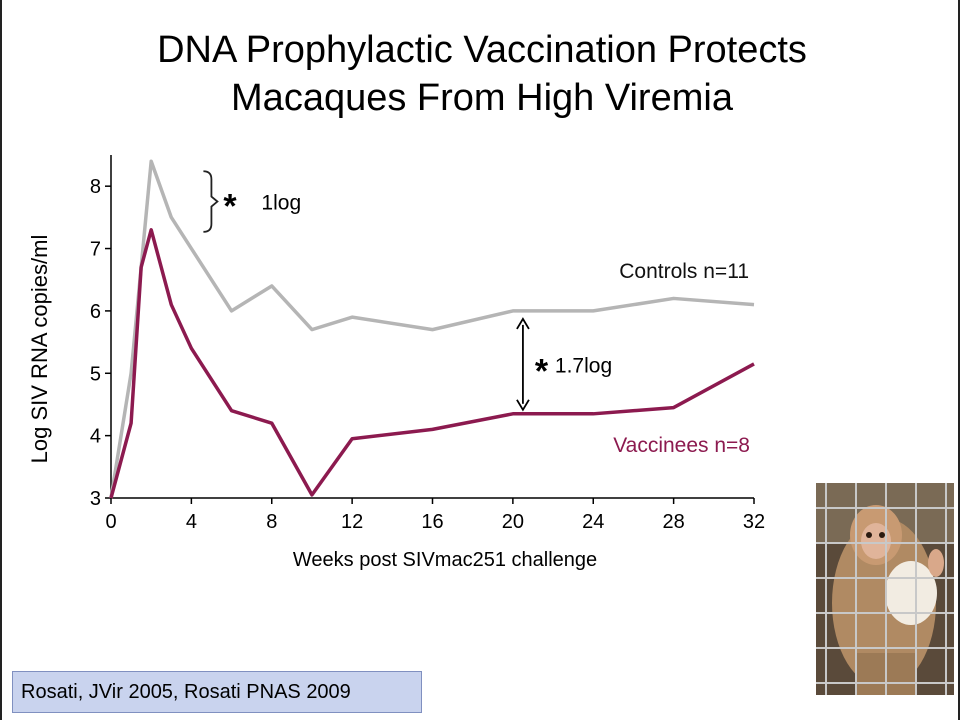  What do you see at coordinates (110, 522) in the screenshot?
I see `x-tick-label: 0` at bounding box center [110, 522].